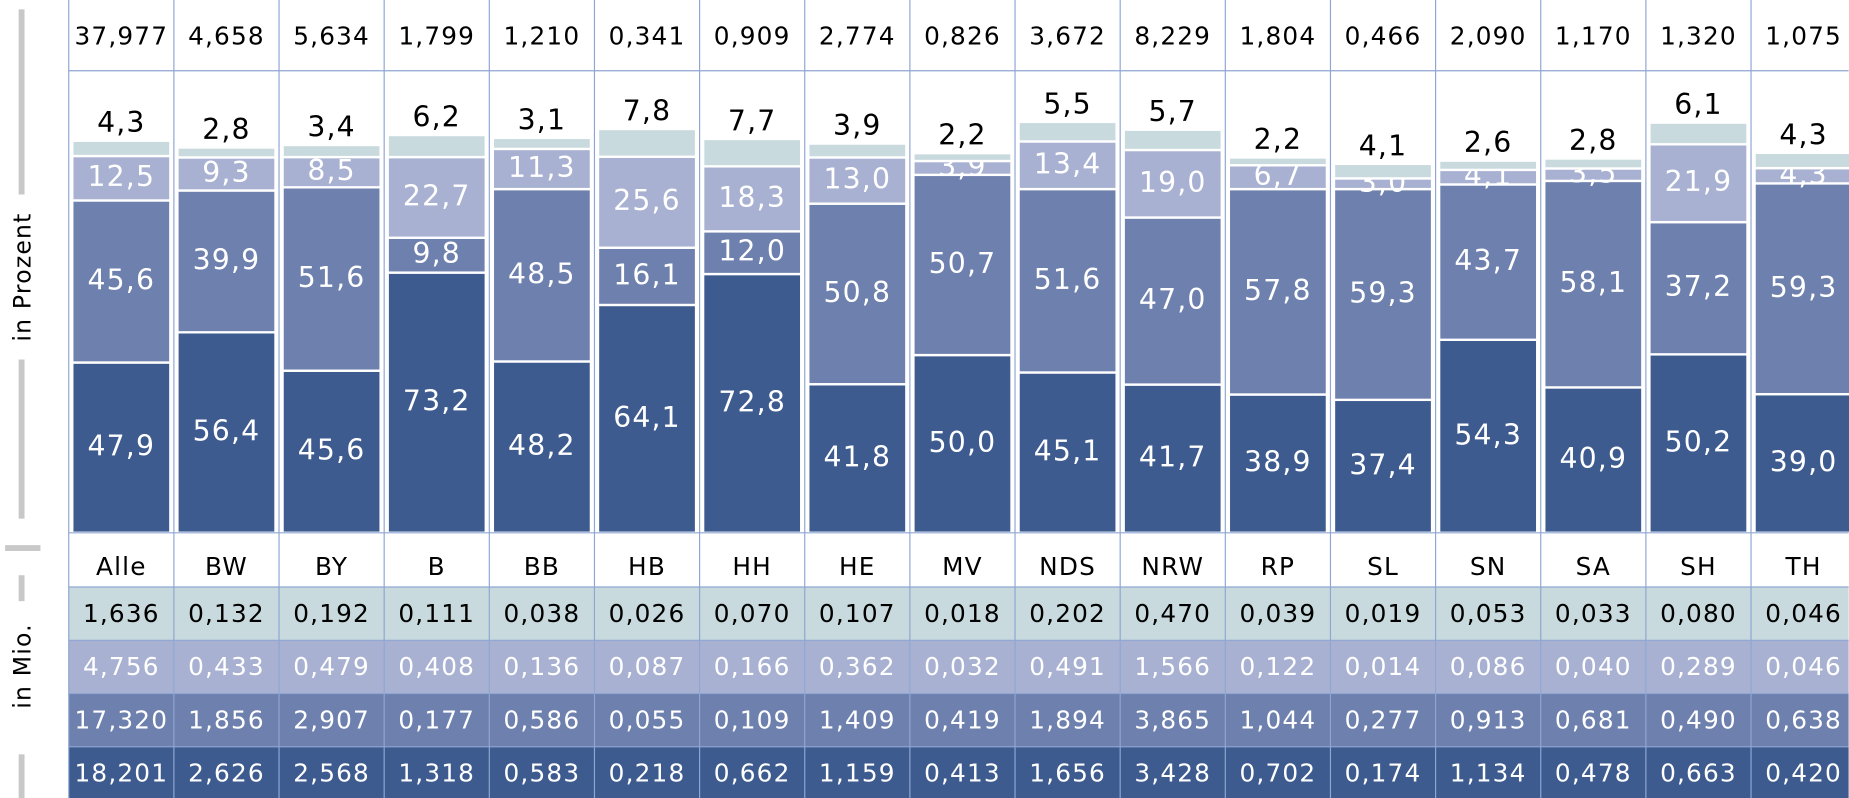 Image resolution: width=1849 pixels, height=798 pixels. I want to click on data-label: 50,2, so click(1699, 442).